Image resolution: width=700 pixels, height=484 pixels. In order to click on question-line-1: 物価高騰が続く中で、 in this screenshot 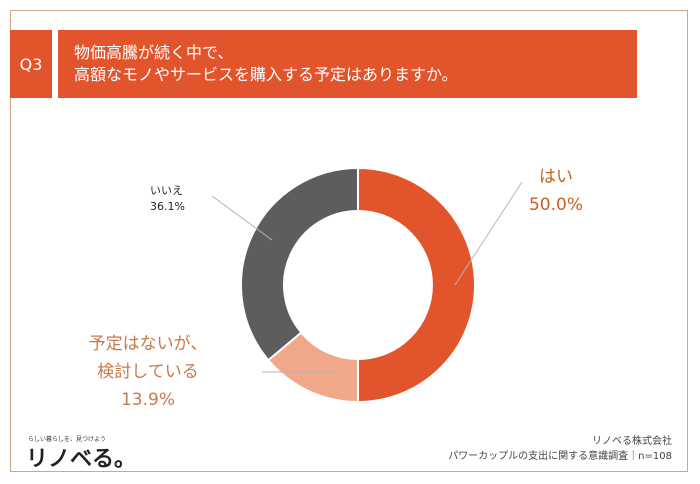, I will do `click(154, 52)`.